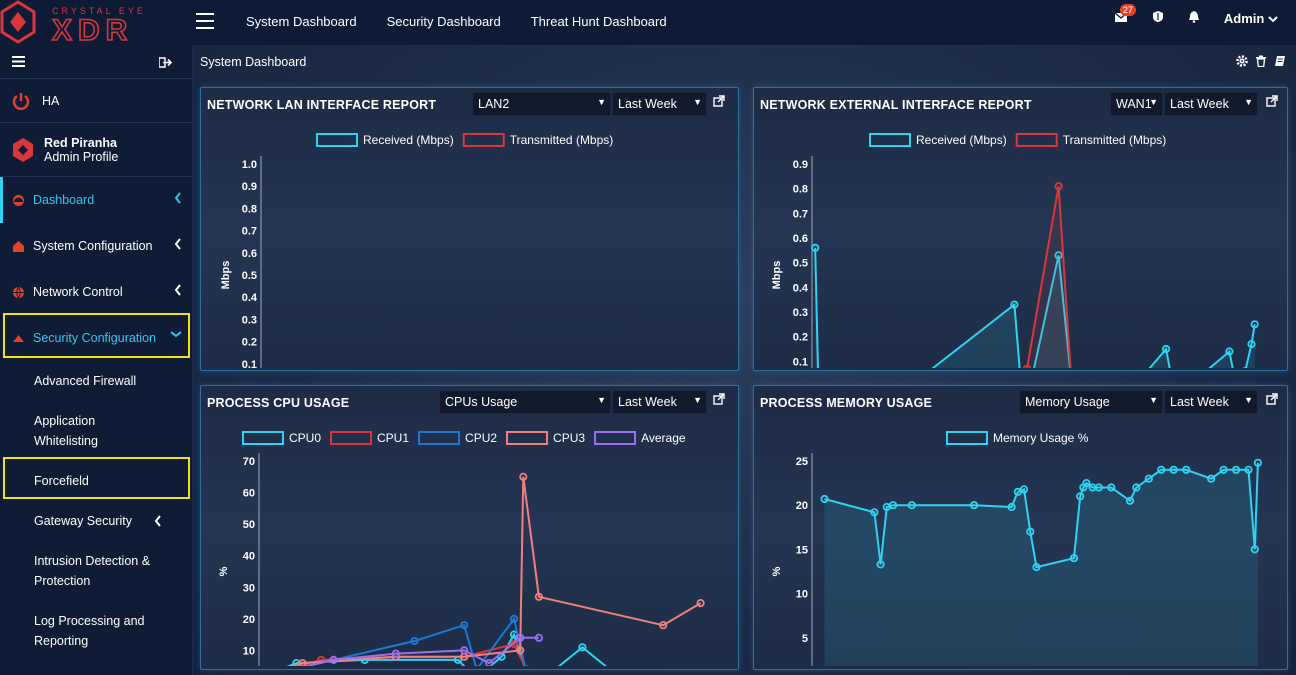 The width and height of the screenshot is (1296, 675). Describe the element at coordinates (96, 481) in the screenshot. I see `sidebar-sub-forcefield: Forcefield` at that location.